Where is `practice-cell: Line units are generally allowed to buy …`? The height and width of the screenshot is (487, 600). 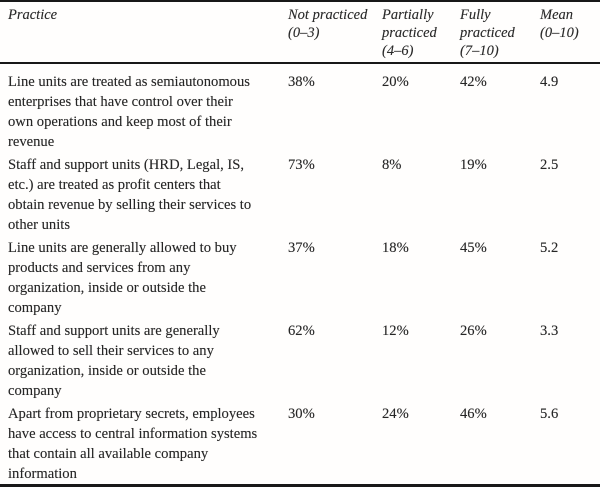 practice-cell: Line units are generally allowed to buy … is located at coordinates (122, 278).